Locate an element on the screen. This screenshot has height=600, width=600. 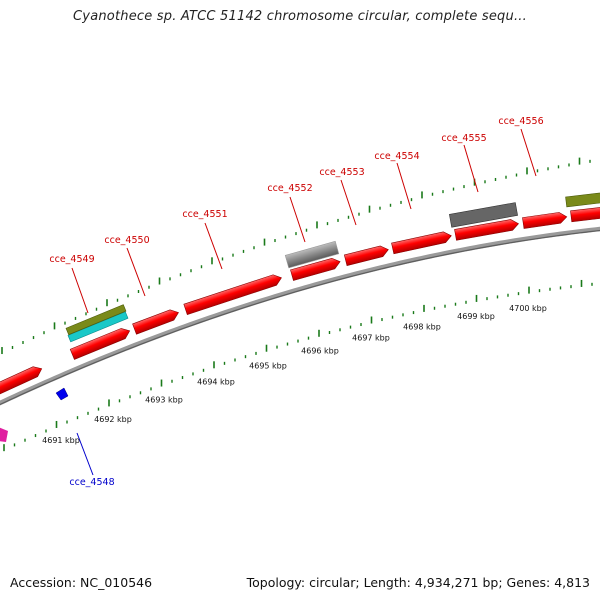
gene-cce-4548-upstream is located at coordinates (22, 379).